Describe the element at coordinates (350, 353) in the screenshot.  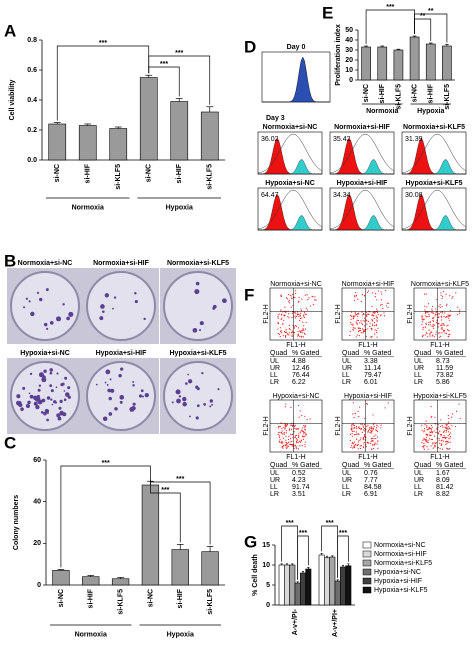
I see `table-header: Quad` at that location.